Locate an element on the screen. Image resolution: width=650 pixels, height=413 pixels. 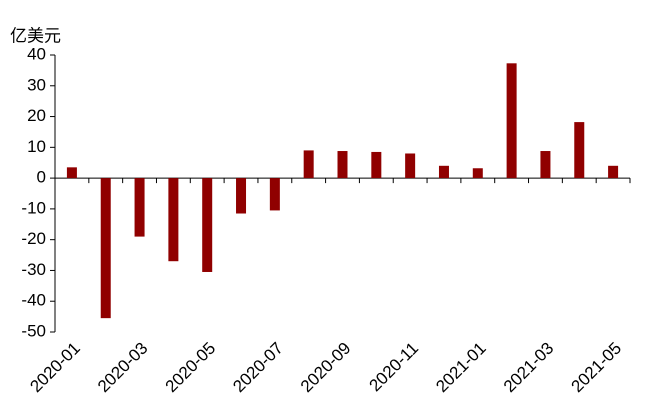
y-tick-label: 0 is located at coordinates (41, 177).